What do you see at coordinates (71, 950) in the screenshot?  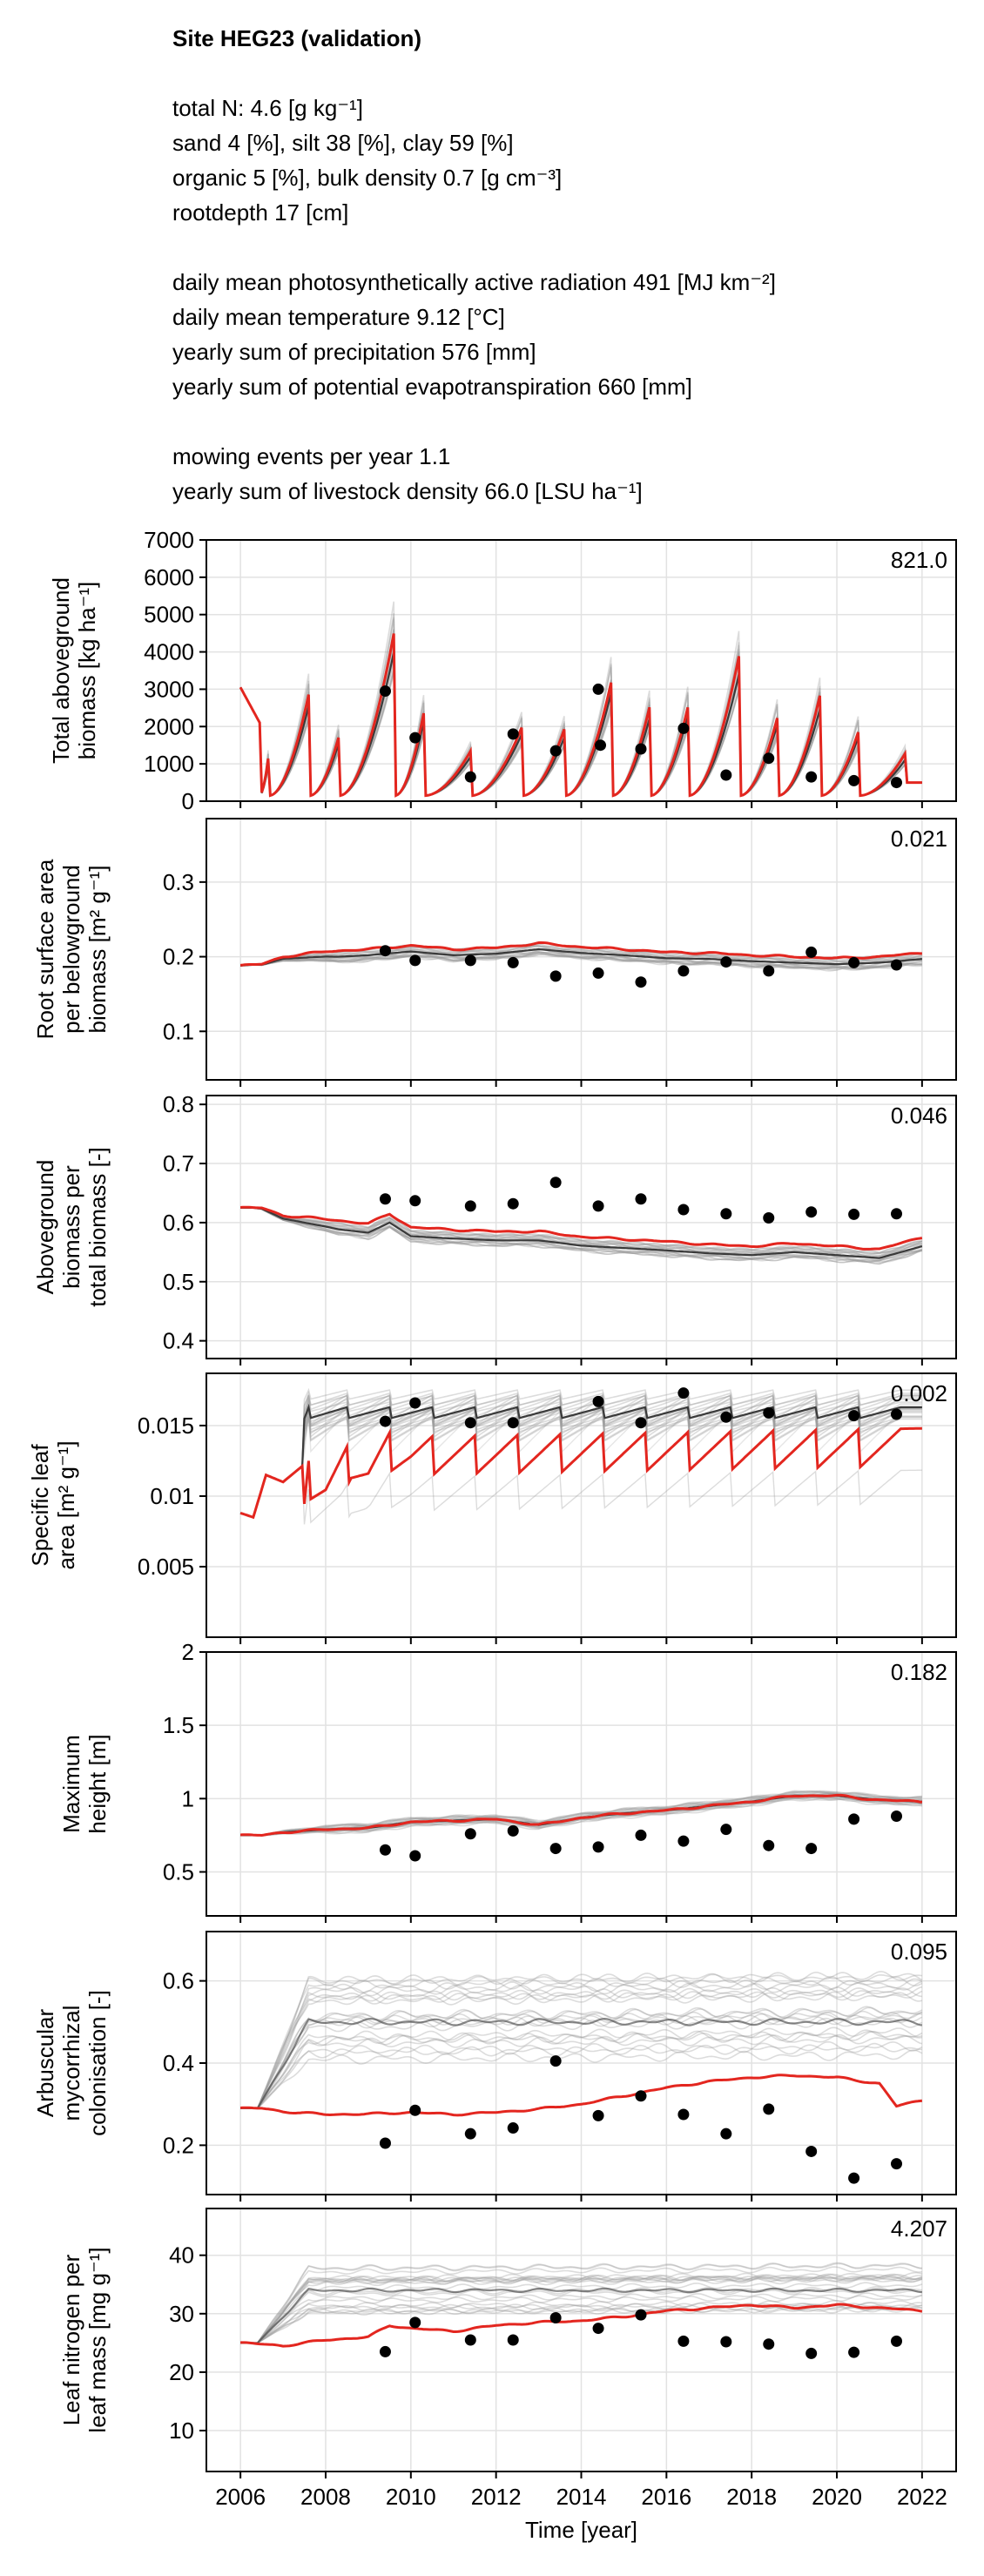 I see `y-axis-label: per belowground` at bounding box center [71, 950].